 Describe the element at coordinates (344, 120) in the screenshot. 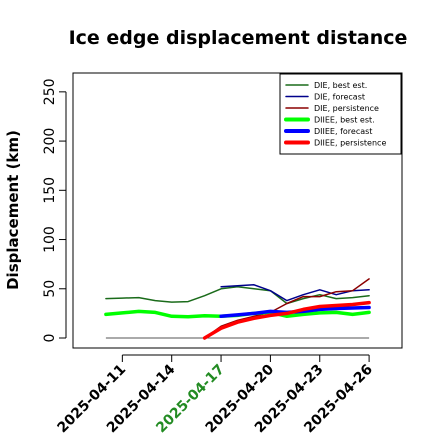

I see `legend-label: DIIEE, best est.` at that location.